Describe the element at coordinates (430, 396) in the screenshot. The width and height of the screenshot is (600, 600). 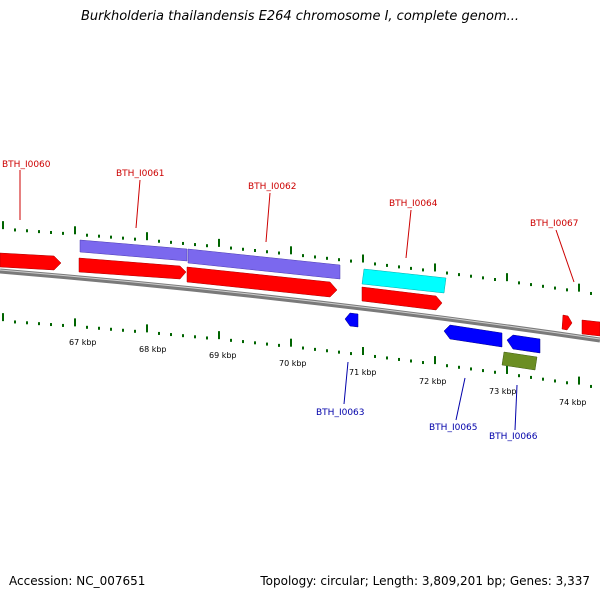
I see `reverse-label-leaders` at that location.